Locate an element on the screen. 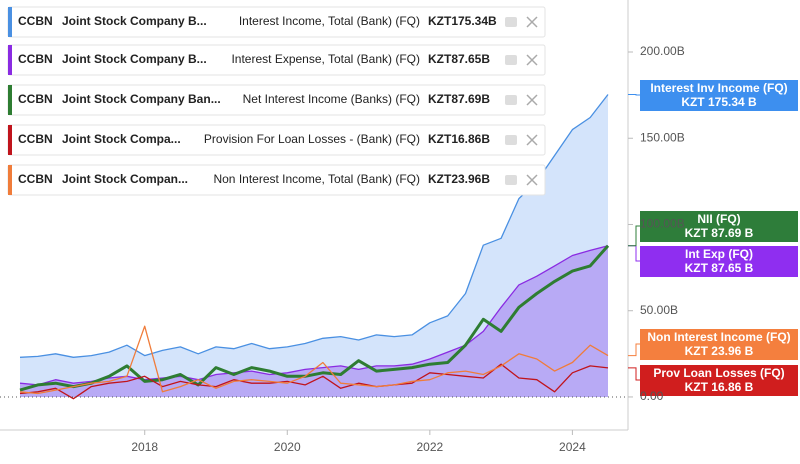 The image size is (800, 464). legend-value: KZT16.86B is located at coordinates (459, 139).